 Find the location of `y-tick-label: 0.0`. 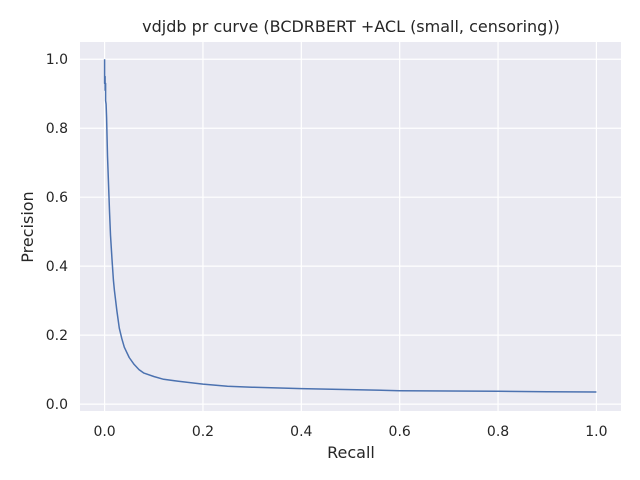

y-tick-label: 0.0 is located at coordinates (57, 405).